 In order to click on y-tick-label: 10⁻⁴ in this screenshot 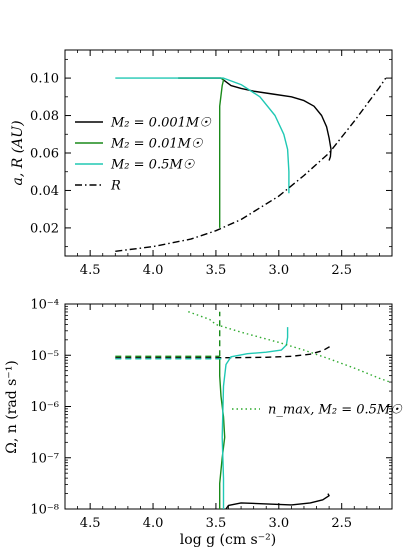, I will do `click(44, 305)`.